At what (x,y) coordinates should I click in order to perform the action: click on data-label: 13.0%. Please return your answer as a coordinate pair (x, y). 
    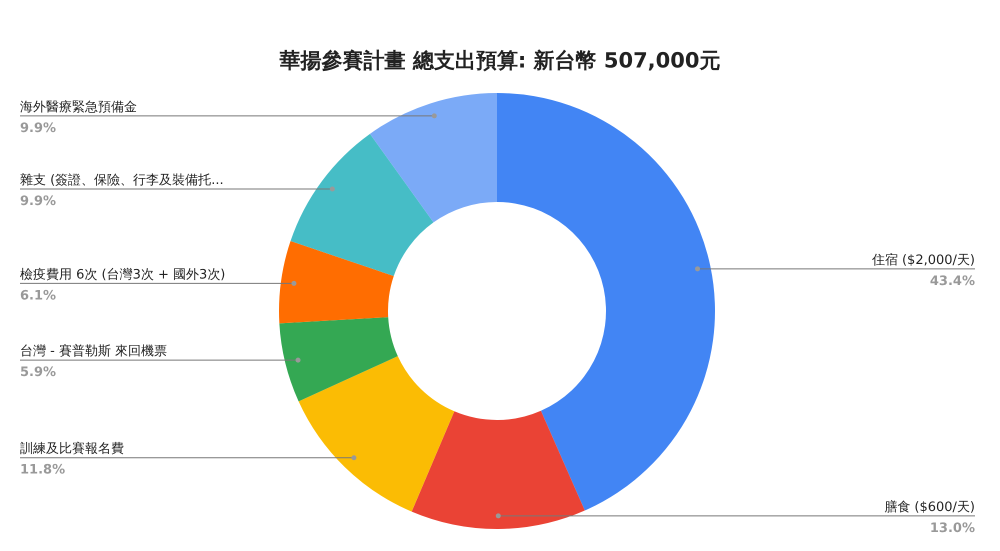
    Looking at the image, I should click on (952, 528).